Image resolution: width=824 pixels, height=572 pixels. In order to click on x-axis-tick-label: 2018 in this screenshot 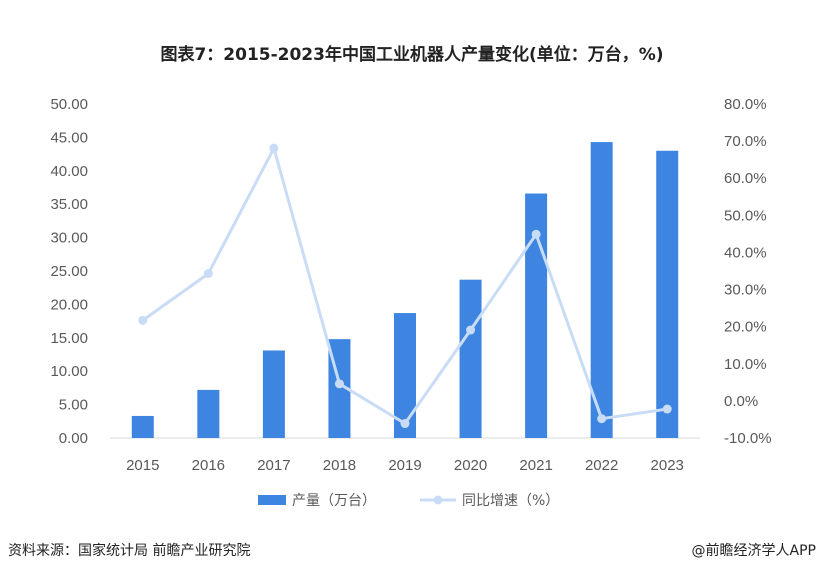, I will do `click(339, 465)`.